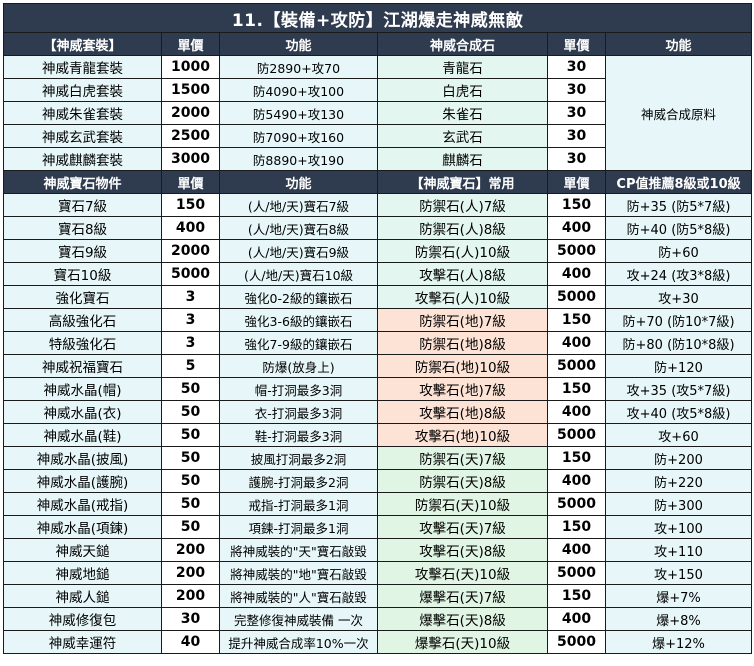 The height and width of the screenshot is (666, 754). I want to click on gem-row: 特級強化石 3 強化7-9級的鑲嵌石 防禦石(地)8級 400 防+80 (防10*8級), so click(378, 343).